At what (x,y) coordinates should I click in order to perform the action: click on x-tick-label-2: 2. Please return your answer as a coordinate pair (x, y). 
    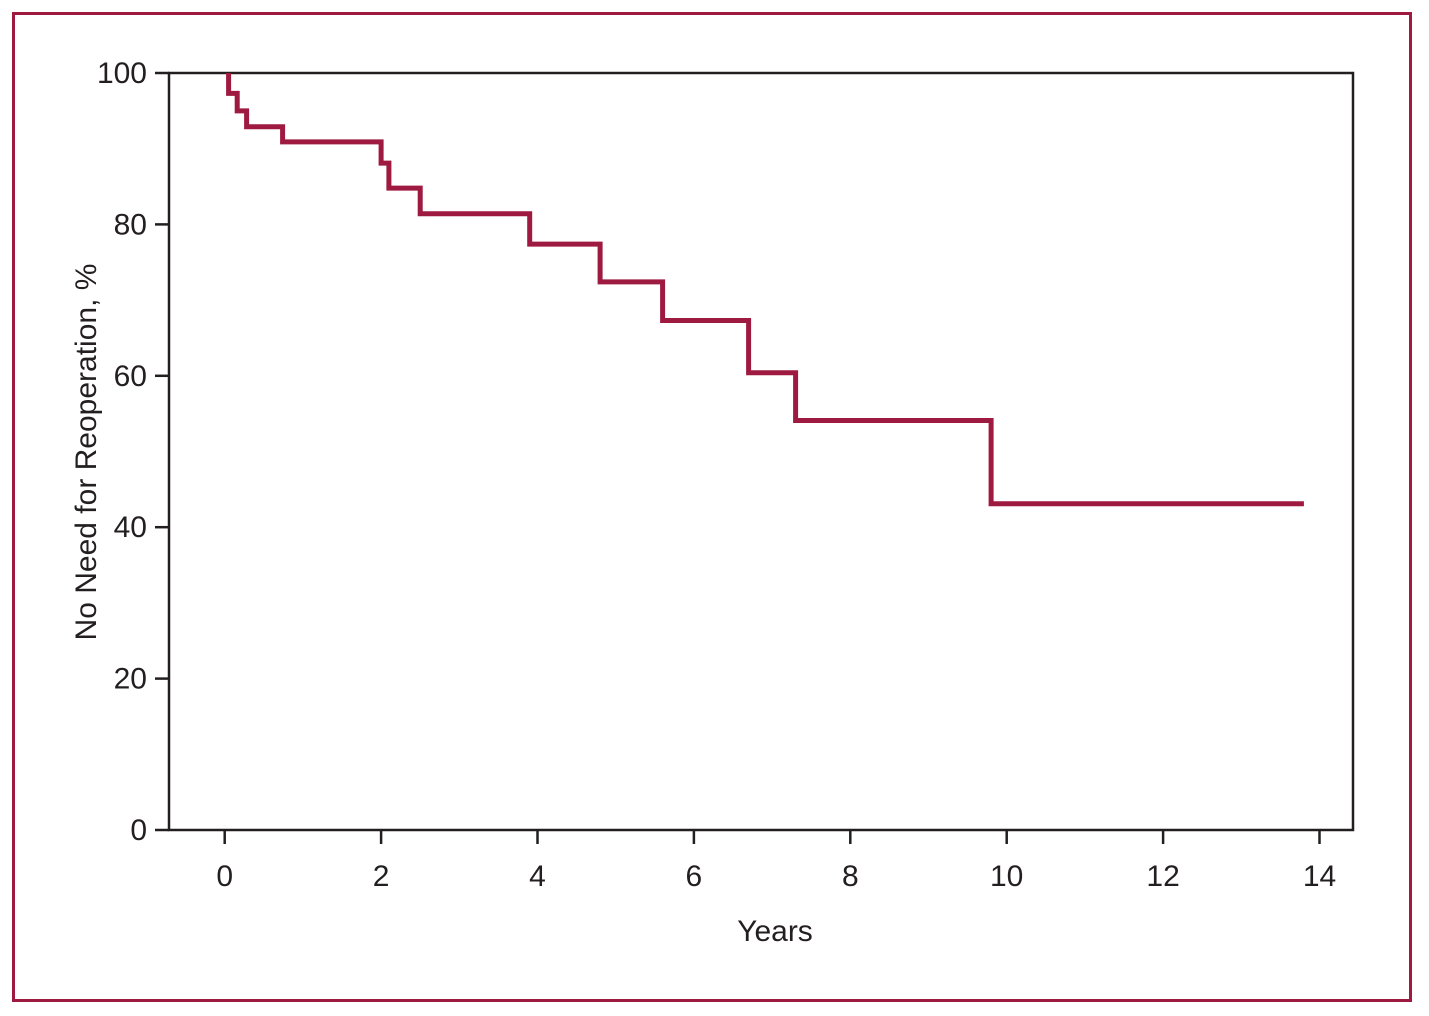
    Looking at the image, I should click on (381, 876).